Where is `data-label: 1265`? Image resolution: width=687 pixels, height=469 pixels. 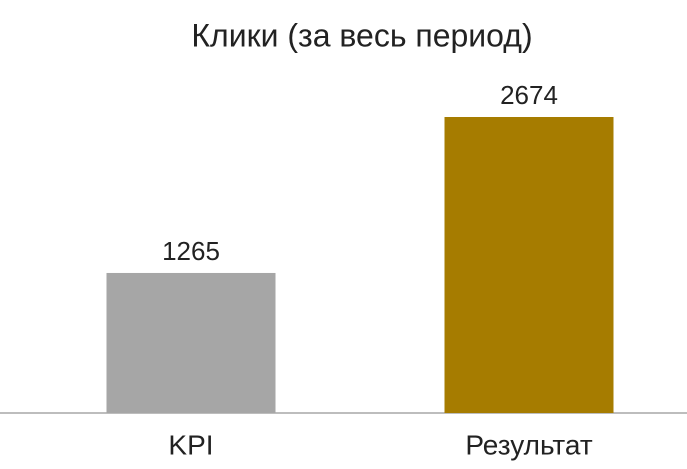 data-label: 1265 is located at coordinates (191, 251).